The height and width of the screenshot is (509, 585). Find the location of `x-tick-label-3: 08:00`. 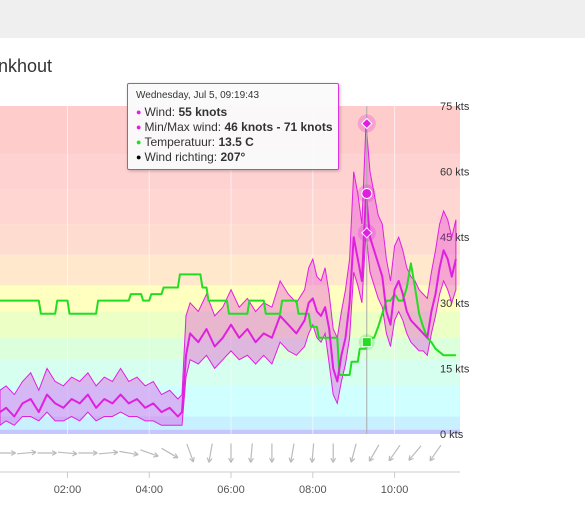

x-tick-label-3: 08:00 is located at coordinates (313, 490).